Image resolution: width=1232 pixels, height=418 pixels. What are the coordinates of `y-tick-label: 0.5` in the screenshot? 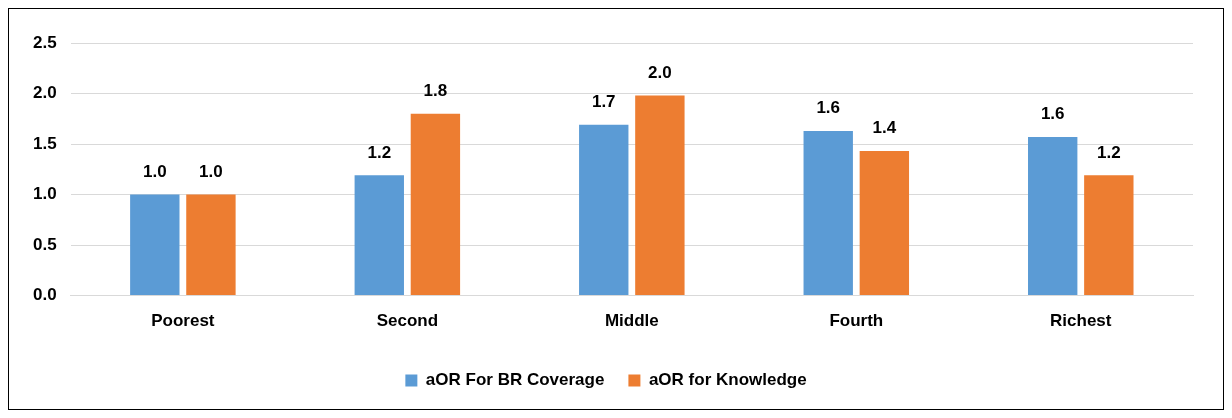 It's located at (44, 244).